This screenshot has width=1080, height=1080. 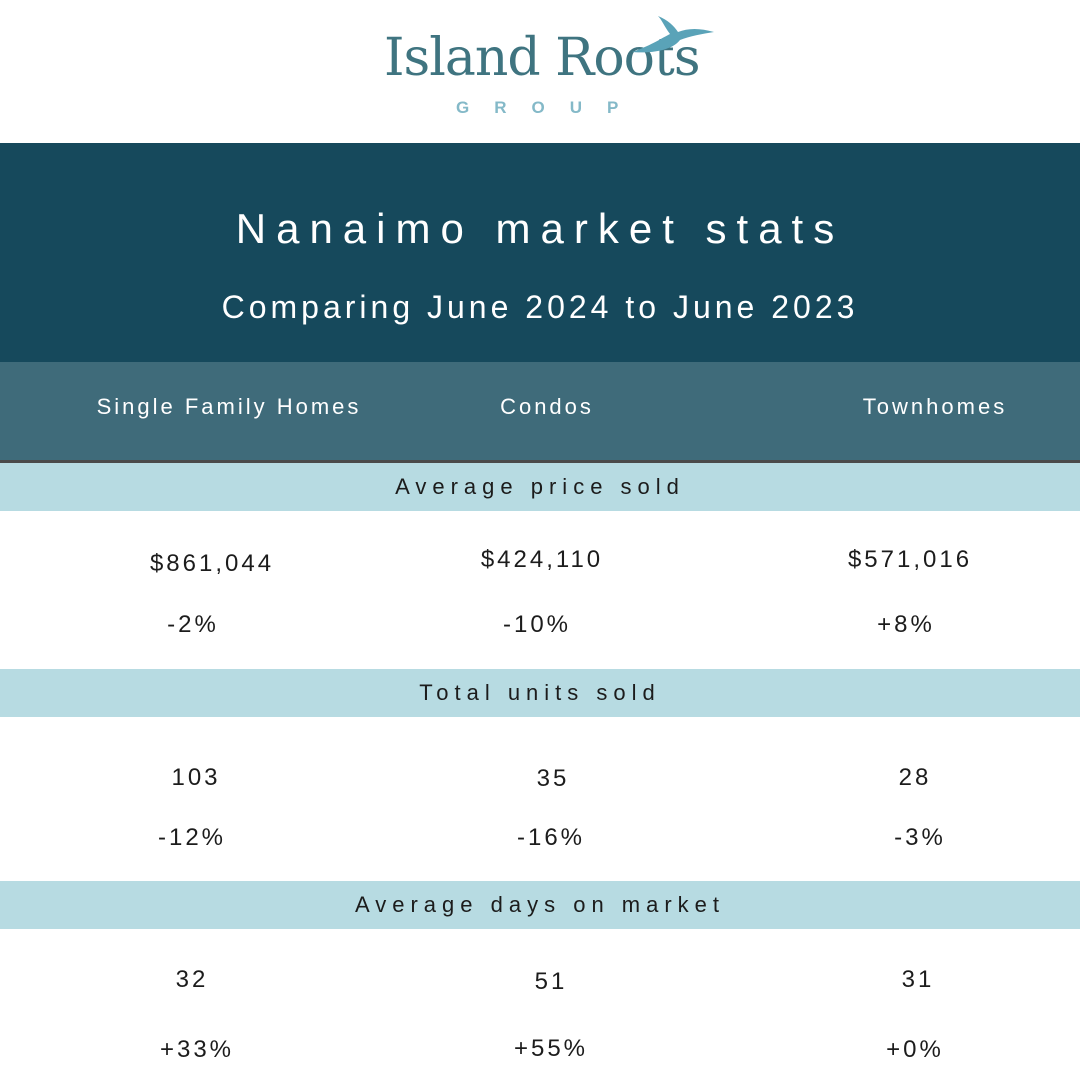 What do you see at coordinates (551, 1048) in the screenshot?
I see `change-condos-days: +55%` at bounding box center [551, 1048].